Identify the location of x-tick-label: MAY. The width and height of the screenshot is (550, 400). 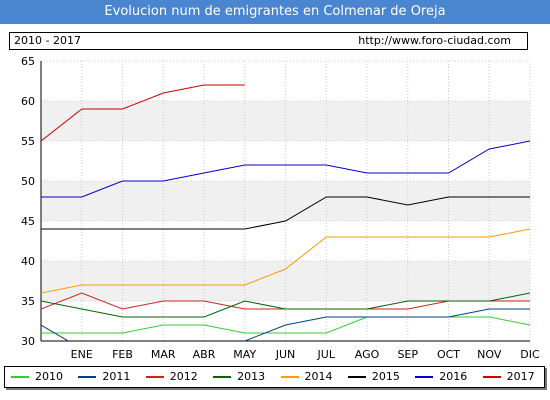
(244, 354).